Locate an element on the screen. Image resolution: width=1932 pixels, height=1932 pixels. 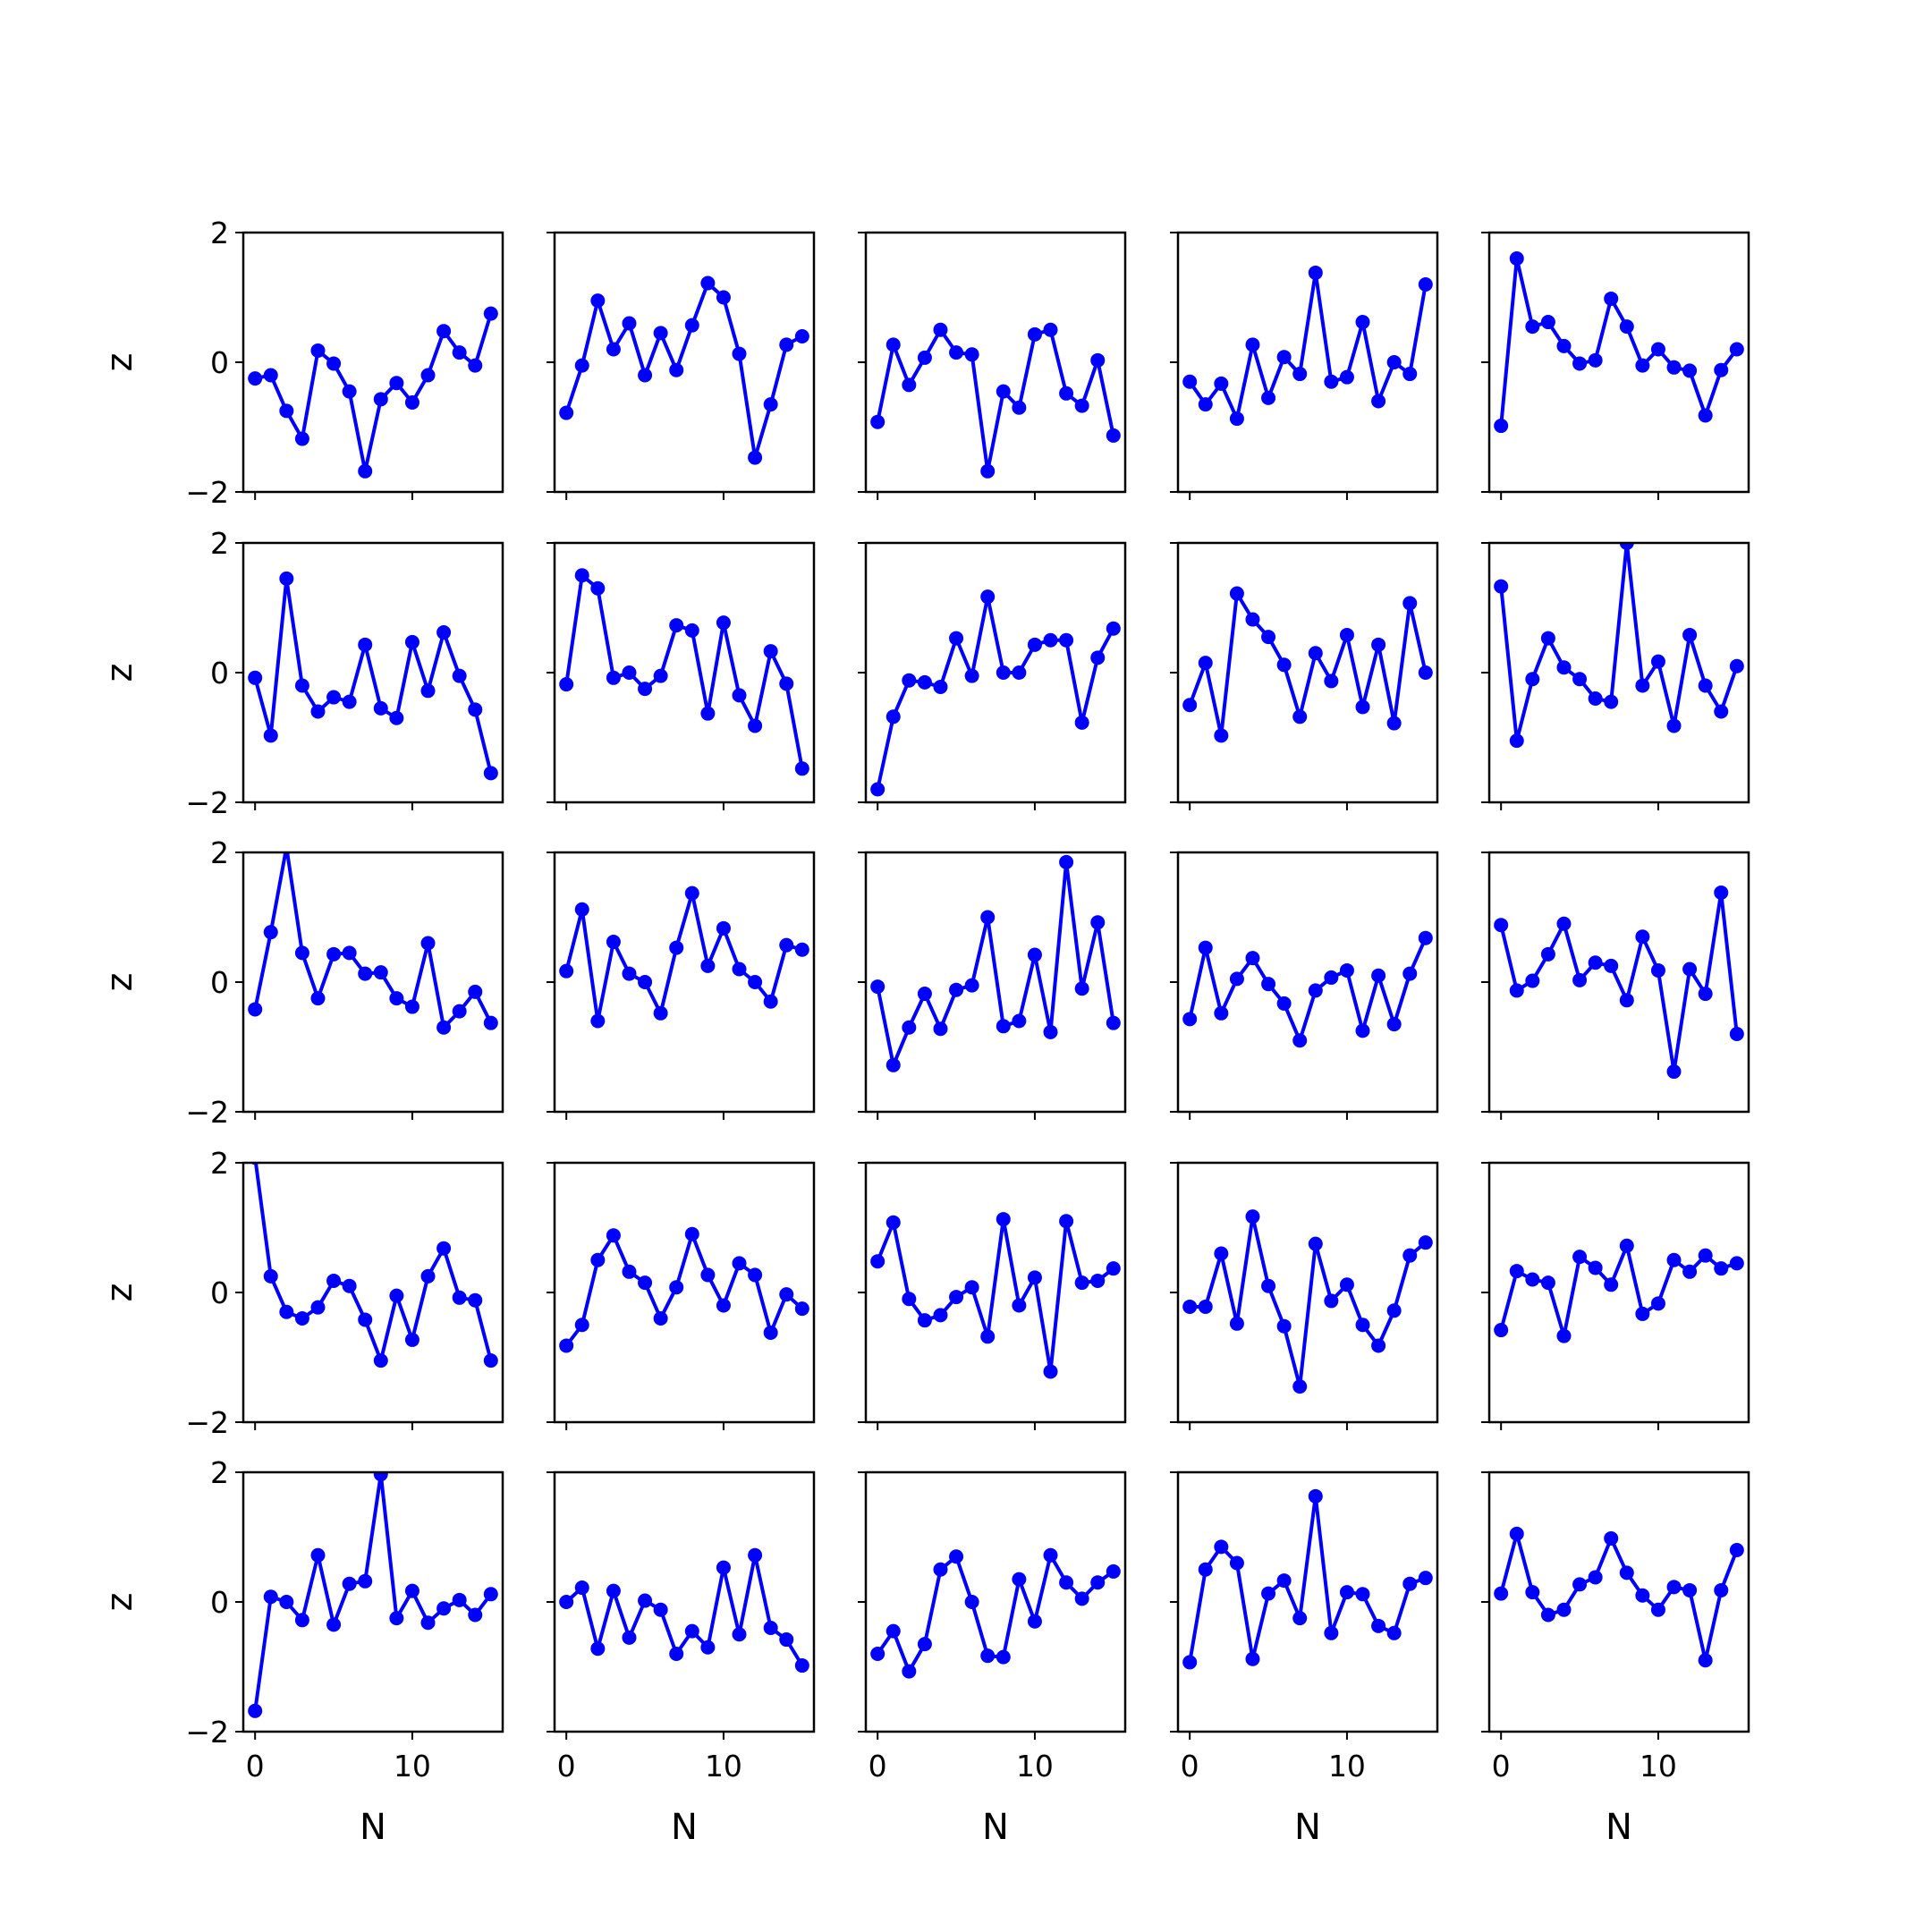
x-tick-label: 10 is located at coordinates (1347, 1766).